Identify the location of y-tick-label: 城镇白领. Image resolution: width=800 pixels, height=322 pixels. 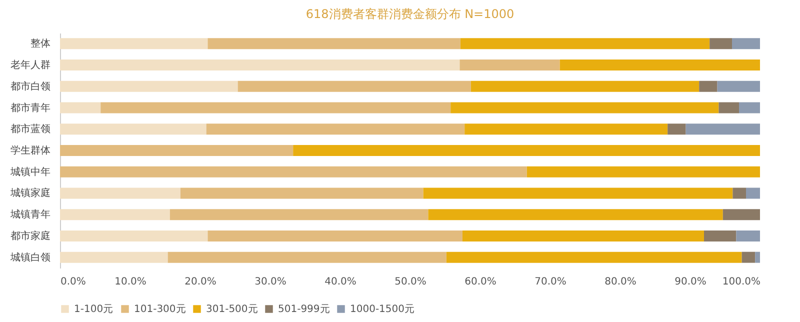
(30, 257).